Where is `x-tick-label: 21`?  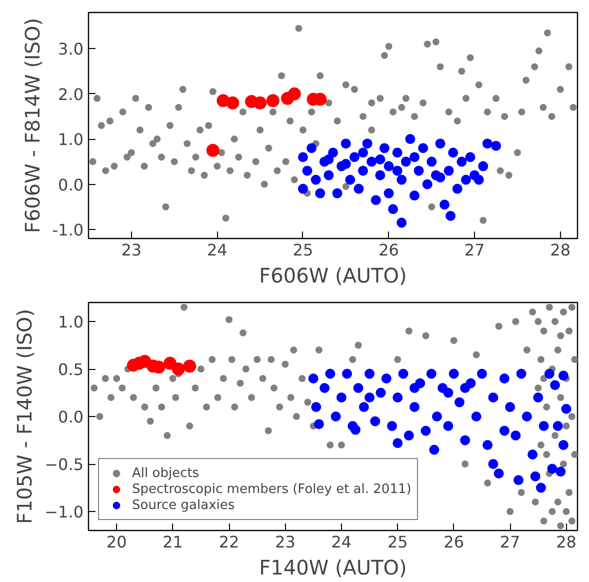
x-tick-label: 21 is located at coordinates (172, 542).